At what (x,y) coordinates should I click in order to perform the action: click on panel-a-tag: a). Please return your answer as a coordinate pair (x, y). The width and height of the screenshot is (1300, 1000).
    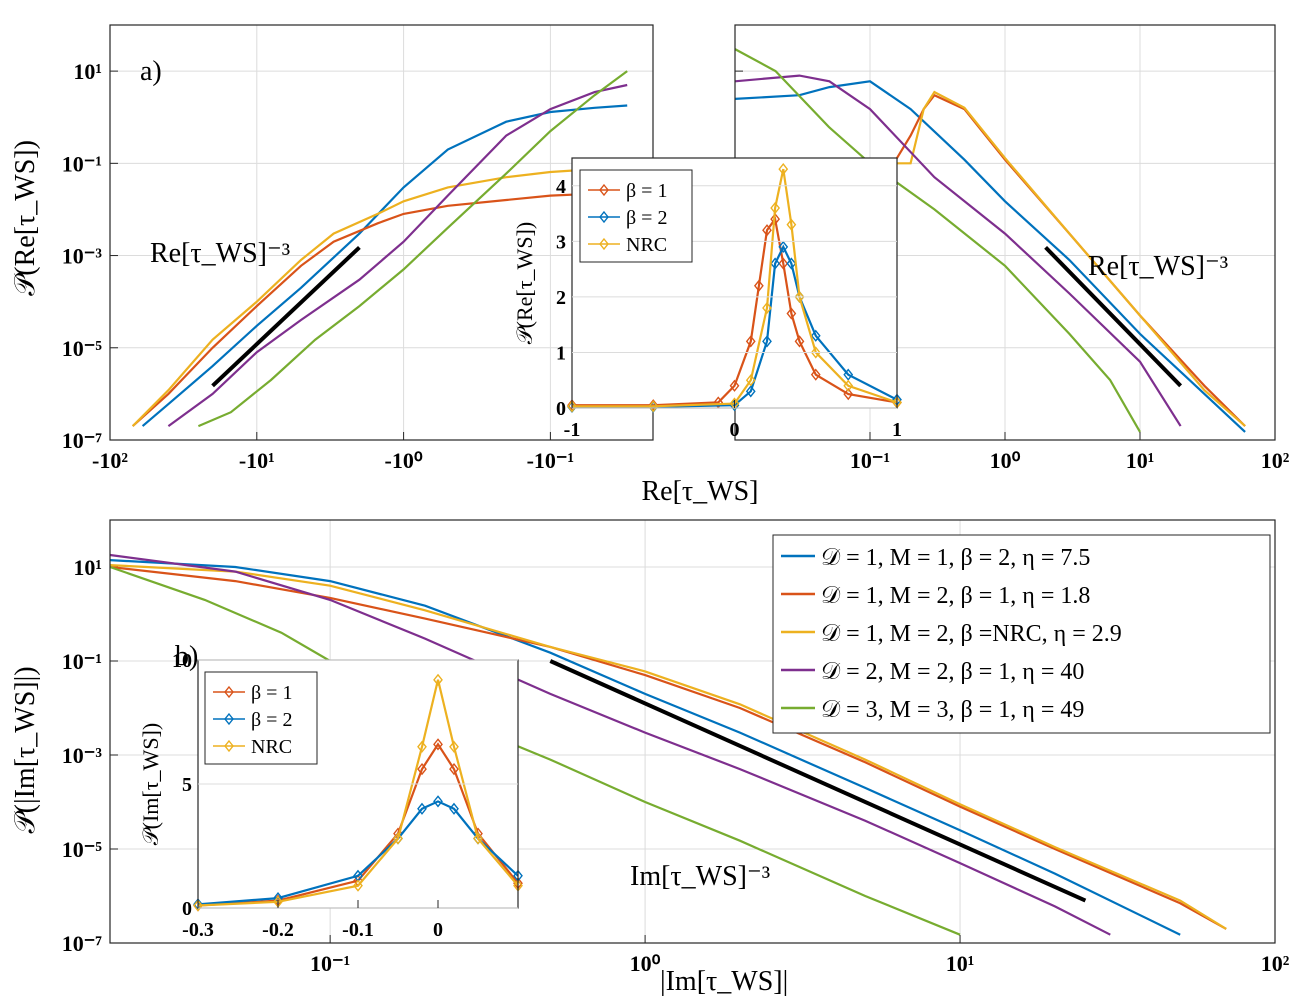
    Looking at the image, I should click on (151, 71).